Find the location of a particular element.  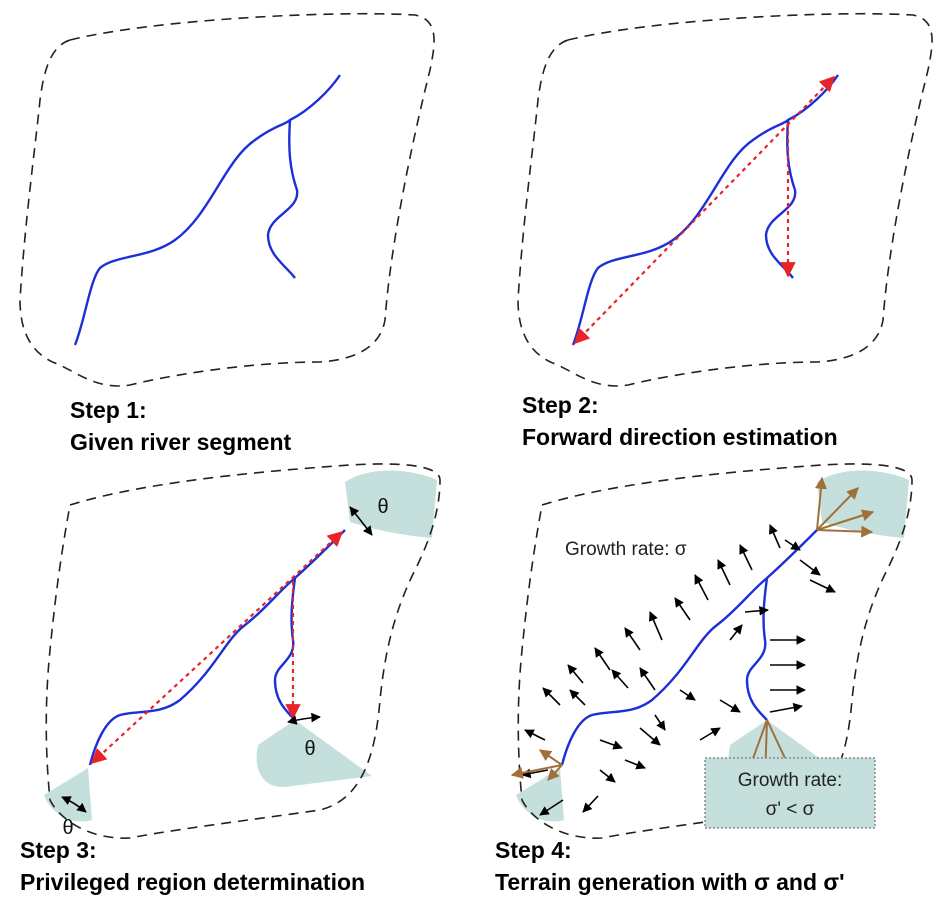

step-title: Step 4: is located at coordinates (533, 850).